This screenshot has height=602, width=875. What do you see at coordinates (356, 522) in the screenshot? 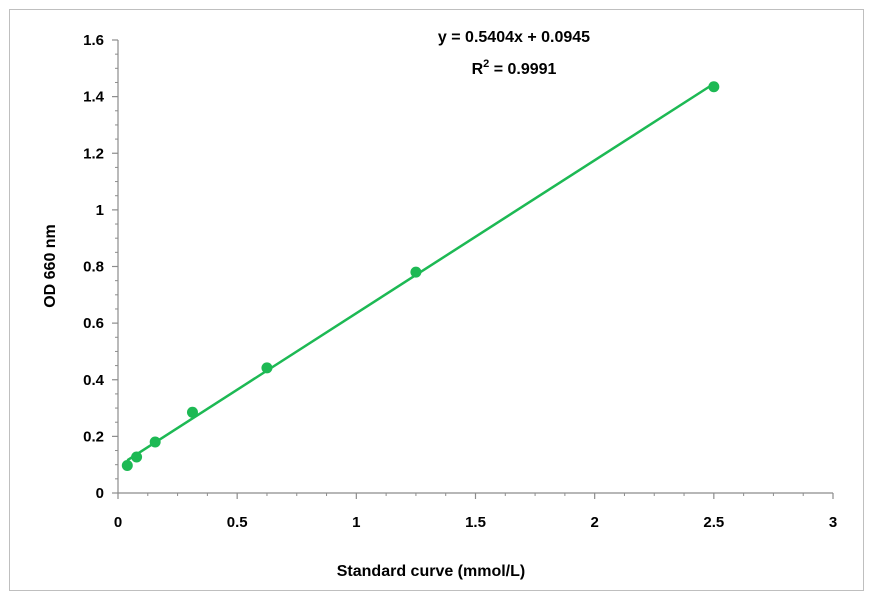
I see `x-tick-label: 1` at bounding box center [356, 522].